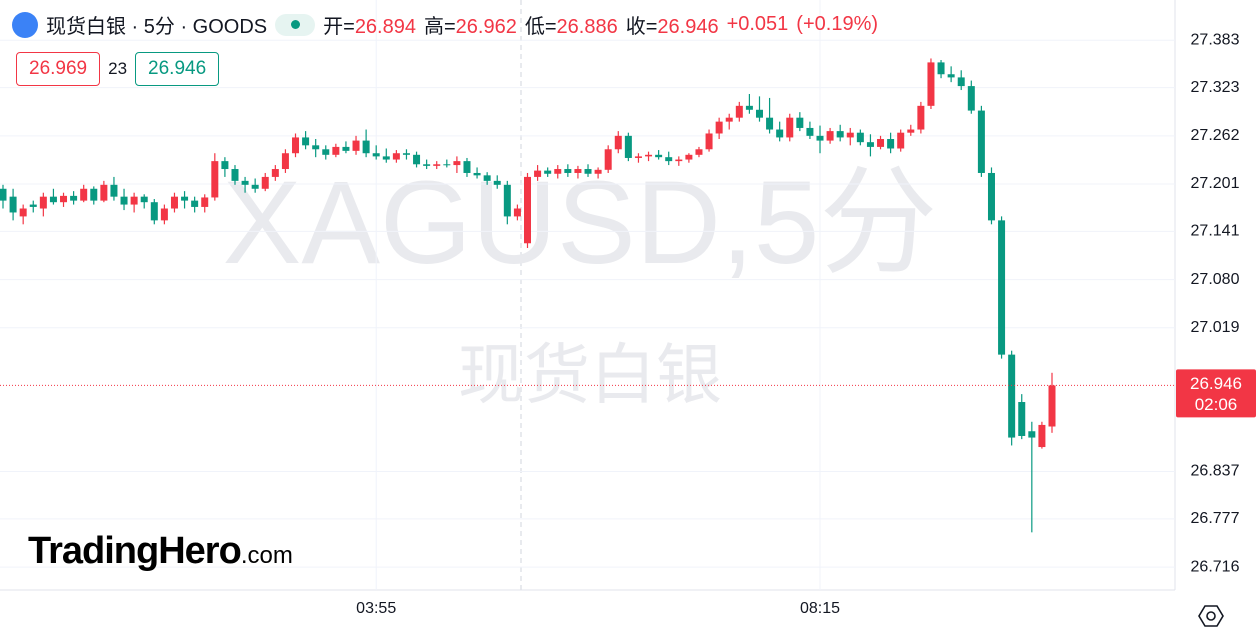 This screenshot has height=637, width=1256. What do you see at coordinates (820, 608) in the screenshot?
I see `x-tick-label: 08:15` at bounding box center [820, 608].